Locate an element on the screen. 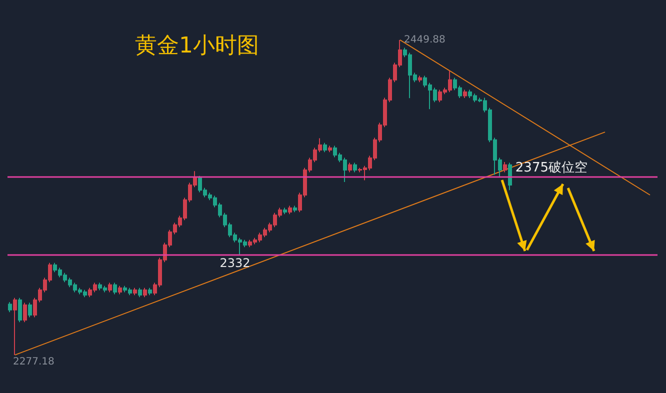  annotation: 2449.88 is located at coordinates (425, 40).